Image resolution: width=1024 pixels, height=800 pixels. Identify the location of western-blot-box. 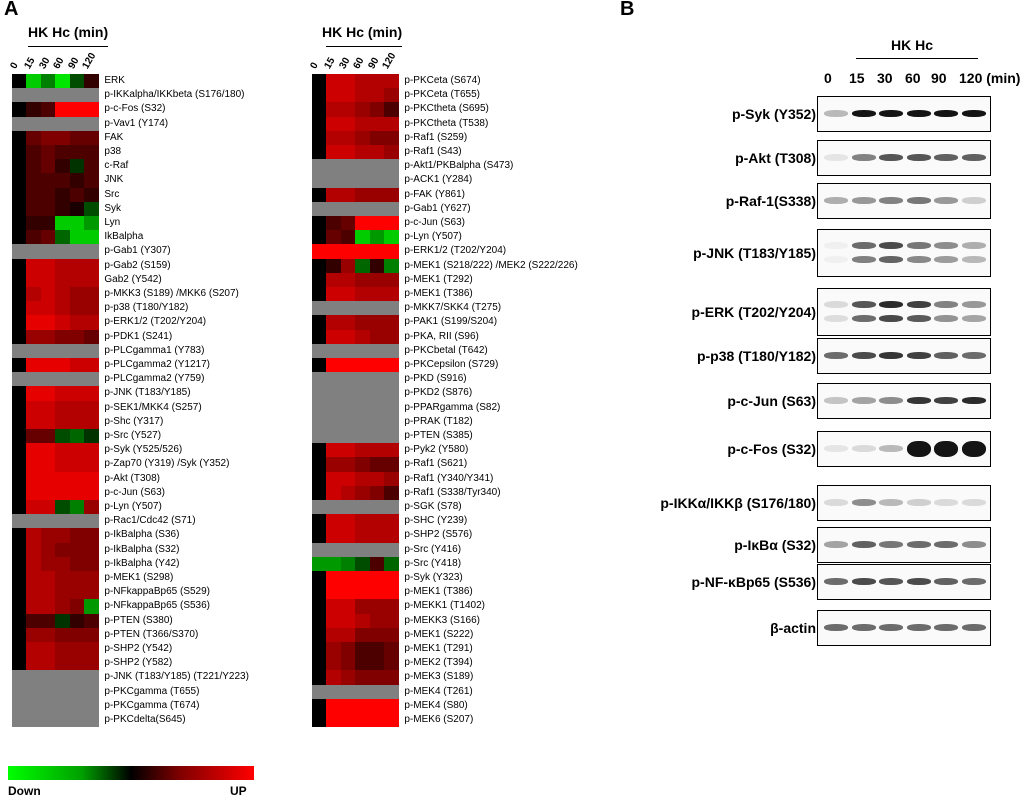
(904, 114).